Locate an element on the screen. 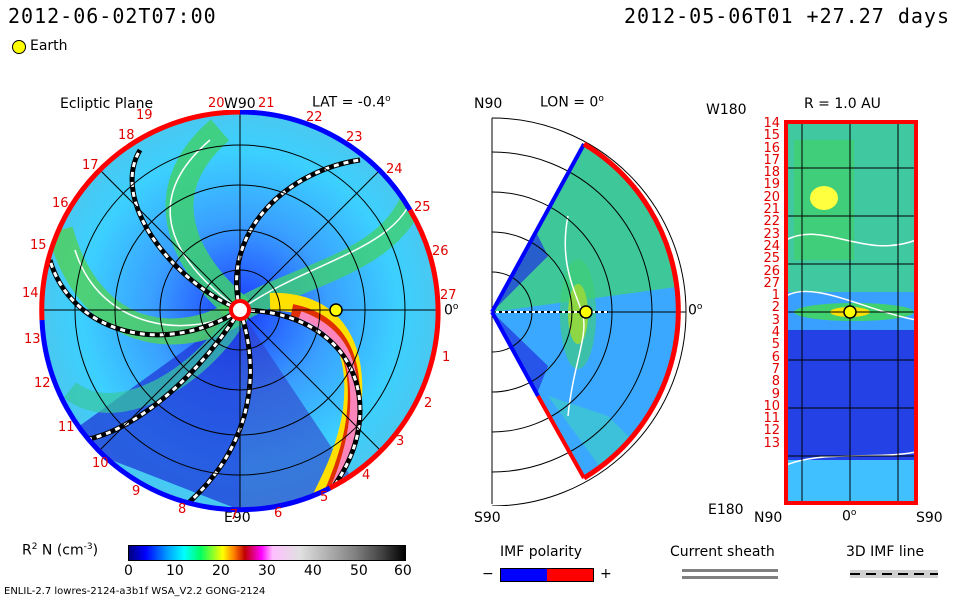 This screenshot has width=960, height=600. left-timestamp: 2012-06-02T07:00 is located at coordinates (112, 16).